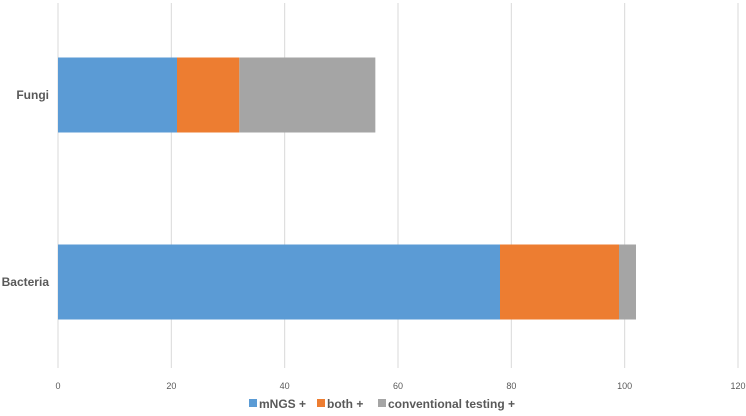 Image resolution: width=746 pixels, height=416 pixels. Describe the element at coordinates (307, 95) in the screenshot. I see `bar-fungi-conventional-testing` at that location.